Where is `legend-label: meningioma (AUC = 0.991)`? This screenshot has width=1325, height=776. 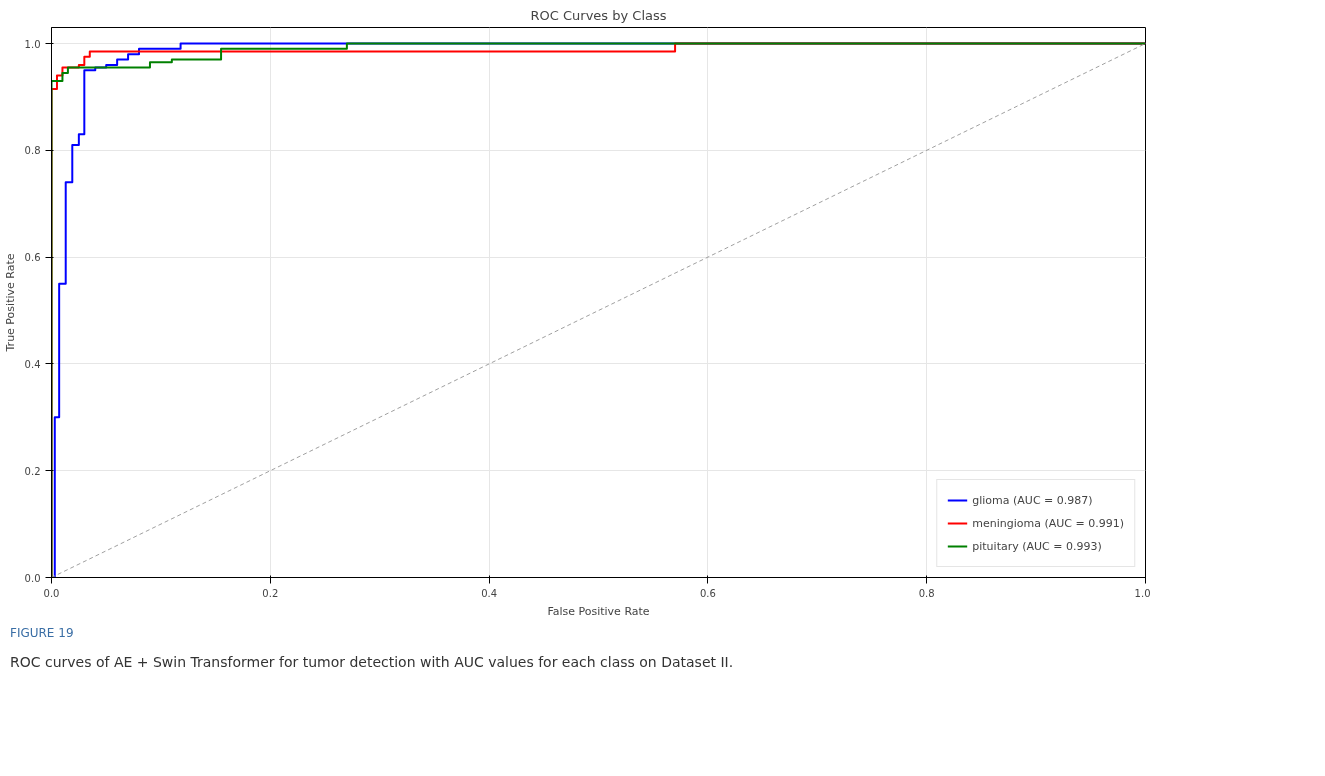
legend-label: meningioma (AUC = 0.991) is located at coordinates (1048, 523).